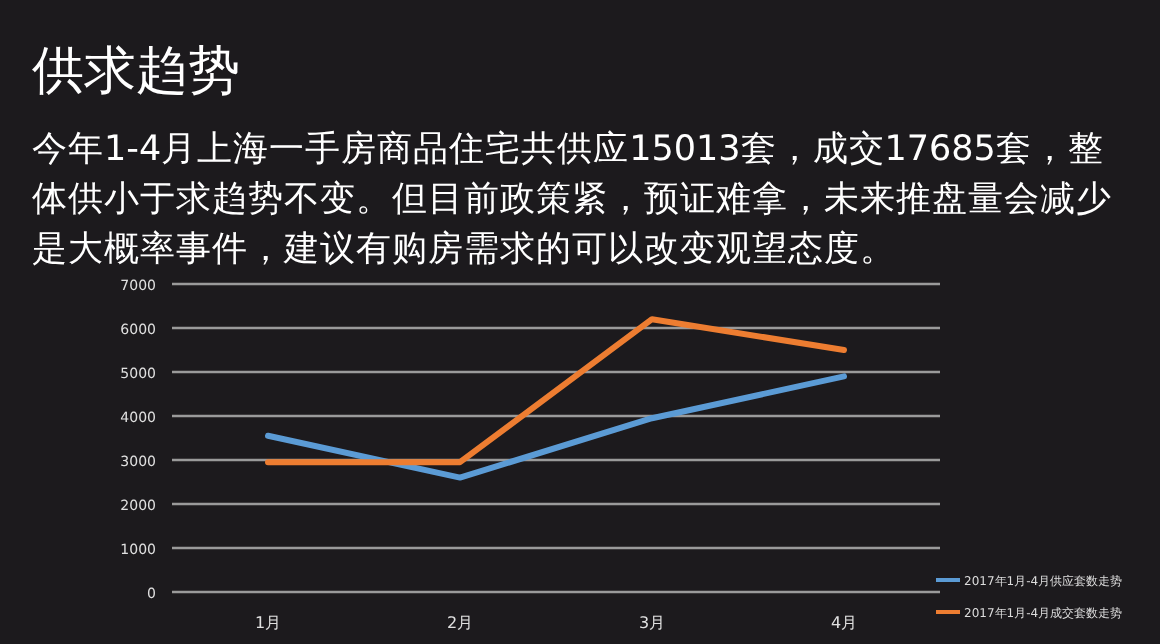  What do you see at coordinates (844, 623) in the screenshot?
I see `x-tick-label: 4月` at bounding box center [844, 623].